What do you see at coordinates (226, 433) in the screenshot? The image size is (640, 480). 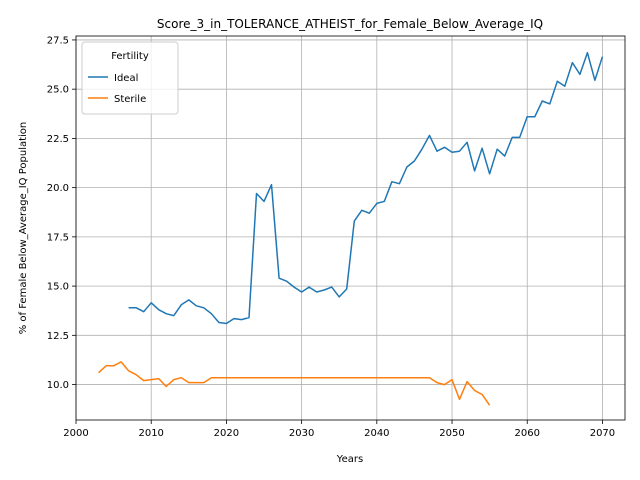 I see `x-tick-label: 2020` at bounding box center [226, 433].